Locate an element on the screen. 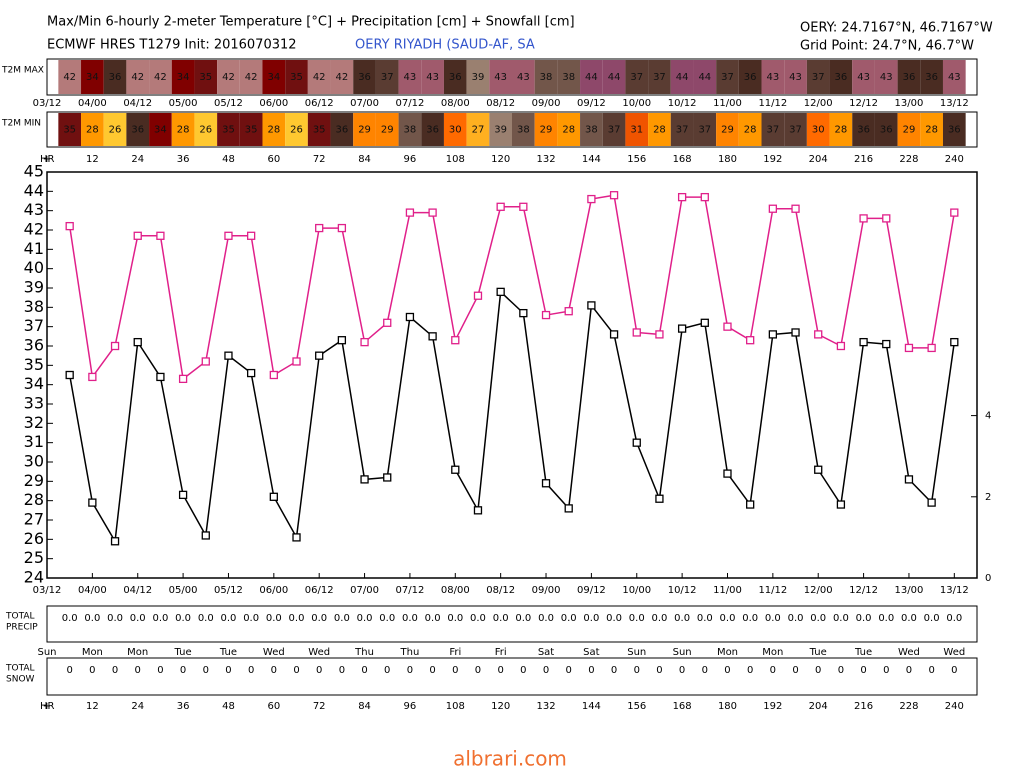 This screenshot has width=1024, height=768. date-label: 07/00 is located at coordinates (364, 103).